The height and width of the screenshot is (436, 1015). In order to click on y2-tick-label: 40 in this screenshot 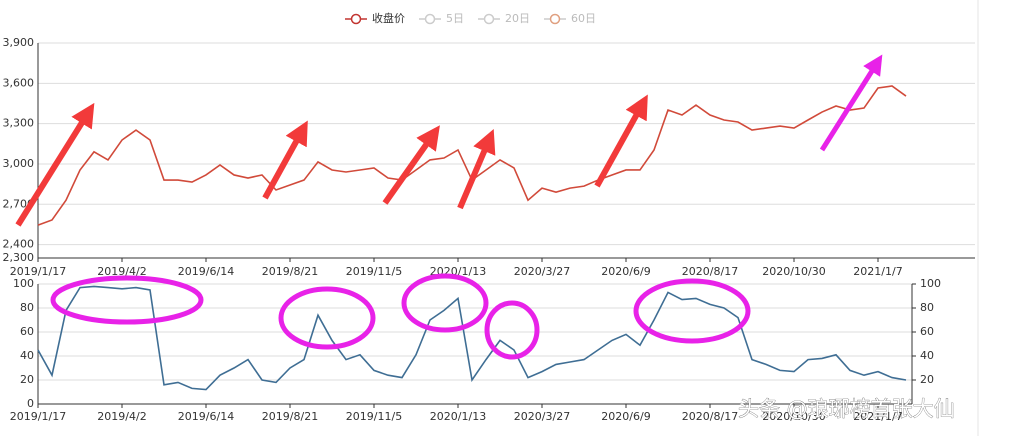, I will do `click(927, 355)`.